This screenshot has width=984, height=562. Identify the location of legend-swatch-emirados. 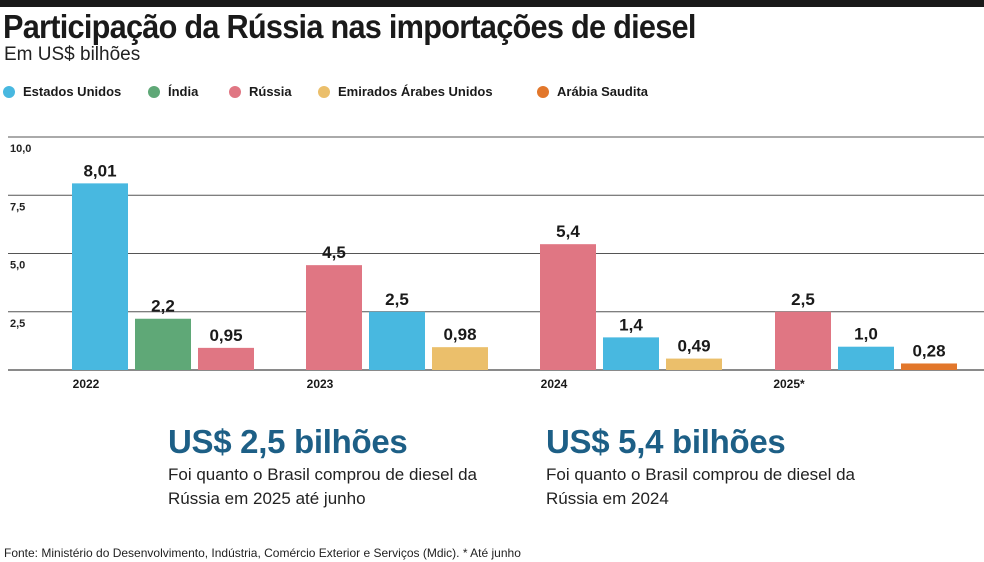
(324, 91).